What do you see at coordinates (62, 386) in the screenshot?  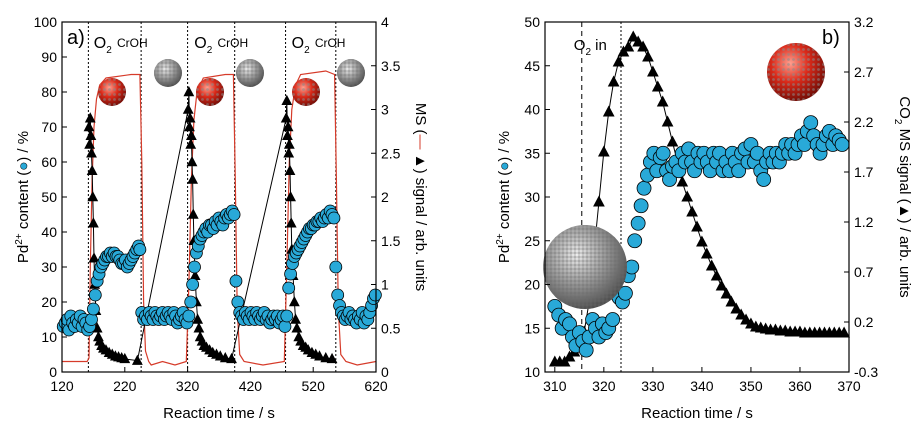 I see `x-tick-label: 120` at bounding box center [62, 386].